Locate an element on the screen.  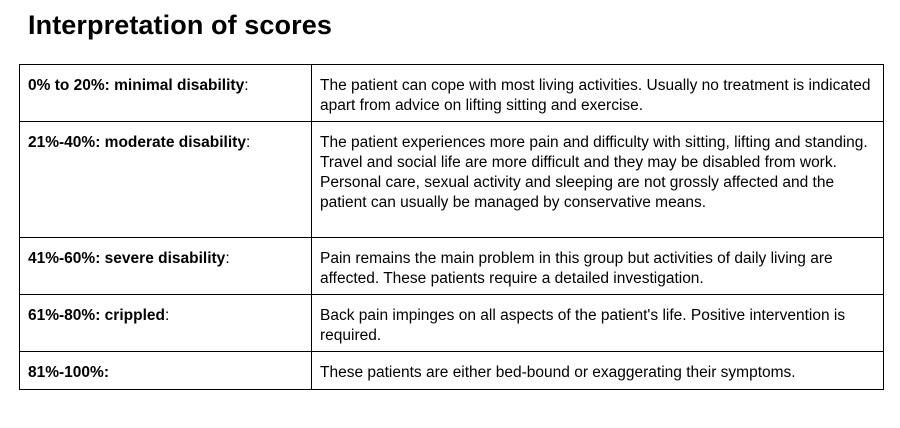
score-range-cell: 0% to 20%: minimal disability: is located at coordinates (165, 93).